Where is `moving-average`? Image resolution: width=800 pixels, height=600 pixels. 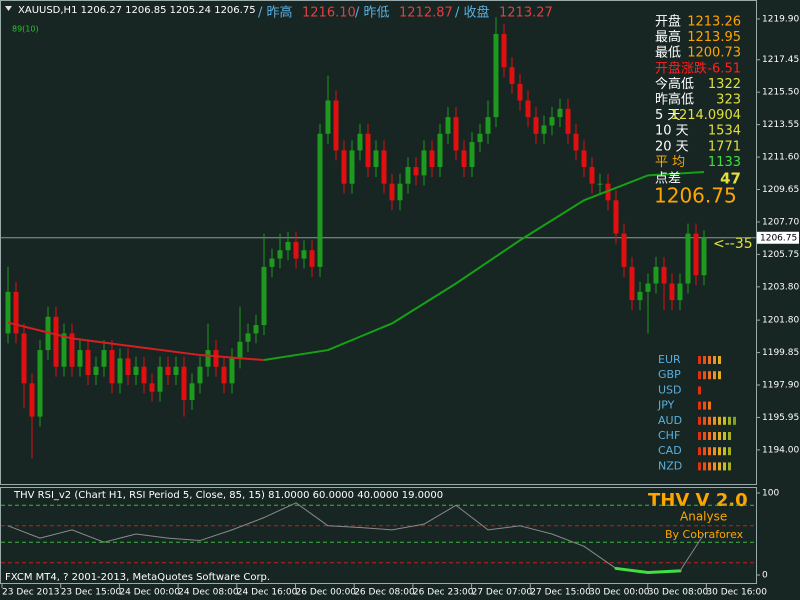 moving-average is located at coordinates (136, 341).